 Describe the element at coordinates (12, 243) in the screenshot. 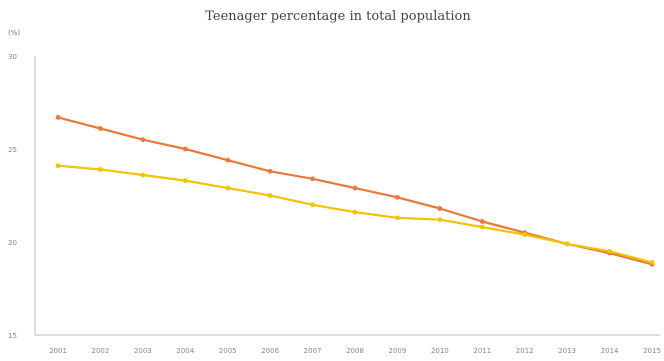

I see `y-tick-label: 20` at that location.